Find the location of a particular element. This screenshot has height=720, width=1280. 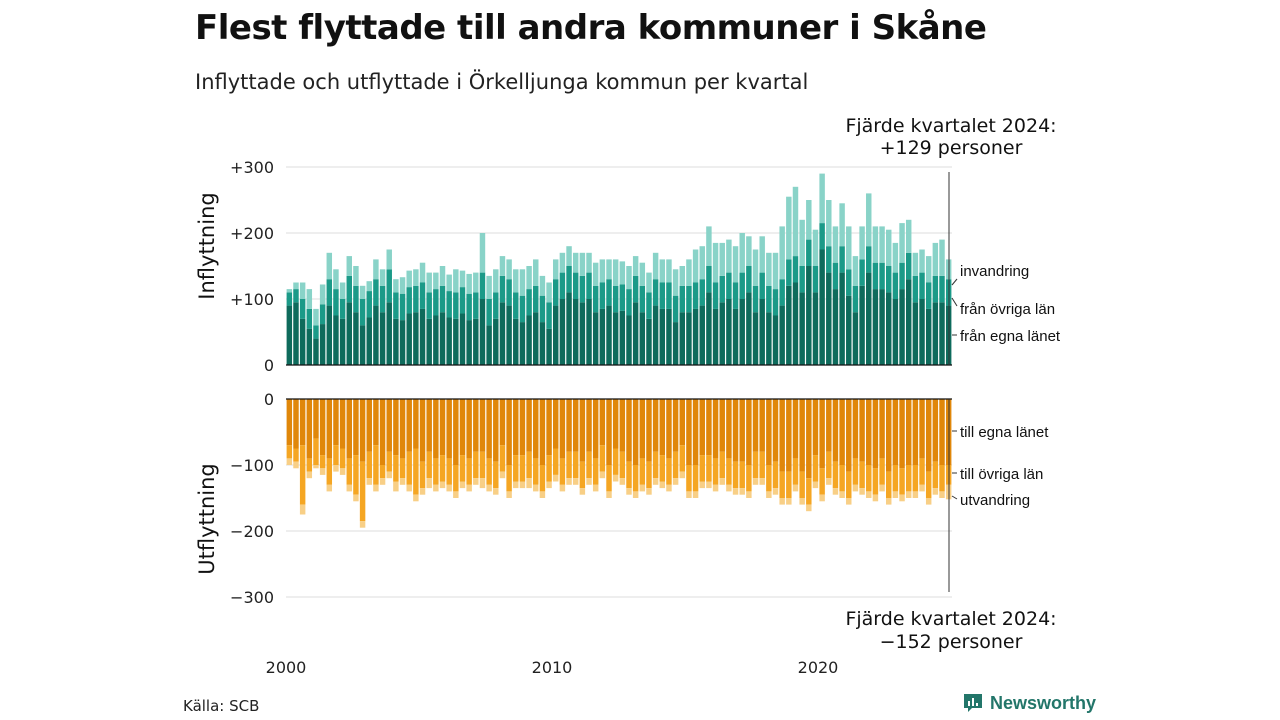

x-tick-label: 2010 is located at coordinates (552, 667).